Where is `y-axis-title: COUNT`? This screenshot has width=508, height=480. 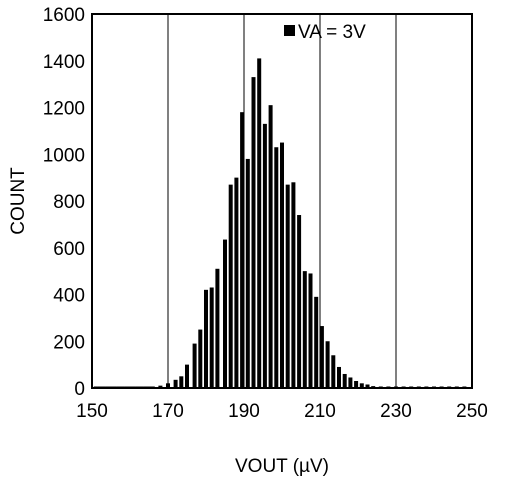
y-axis-title: COUNT is located at coordinates (18, 201).